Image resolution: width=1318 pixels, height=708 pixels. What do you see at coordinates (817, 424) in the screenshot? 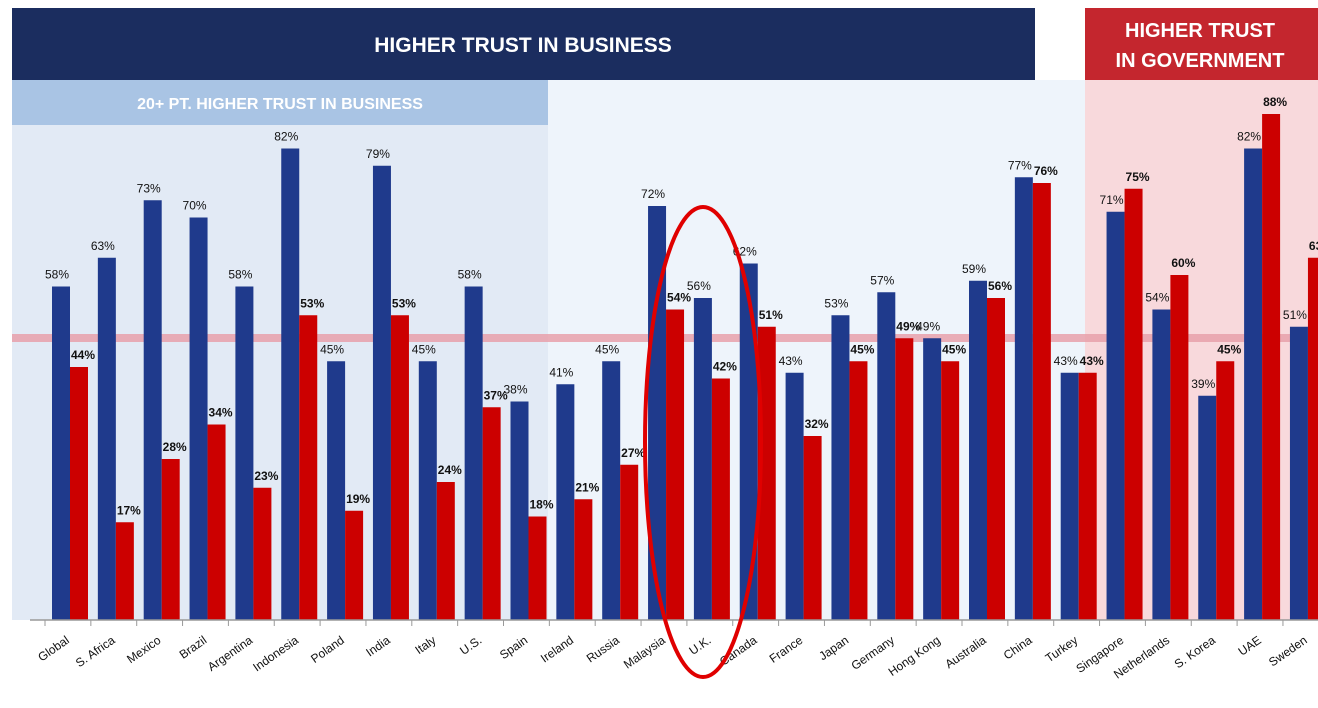
I see `value-label: 32%` at bounding box center [817, 424].